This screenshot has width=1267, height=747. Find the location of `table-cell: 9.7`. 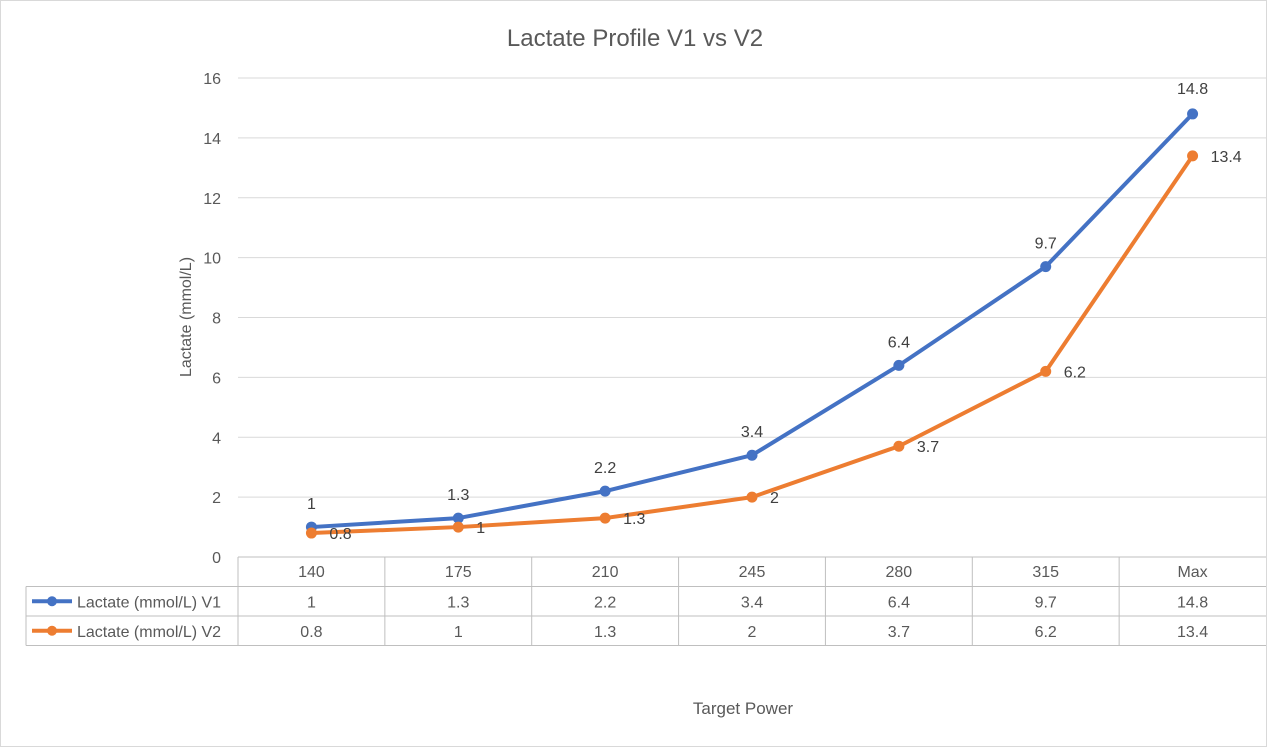

table-cell: 9.7 is located at coordinates (1046, 602).